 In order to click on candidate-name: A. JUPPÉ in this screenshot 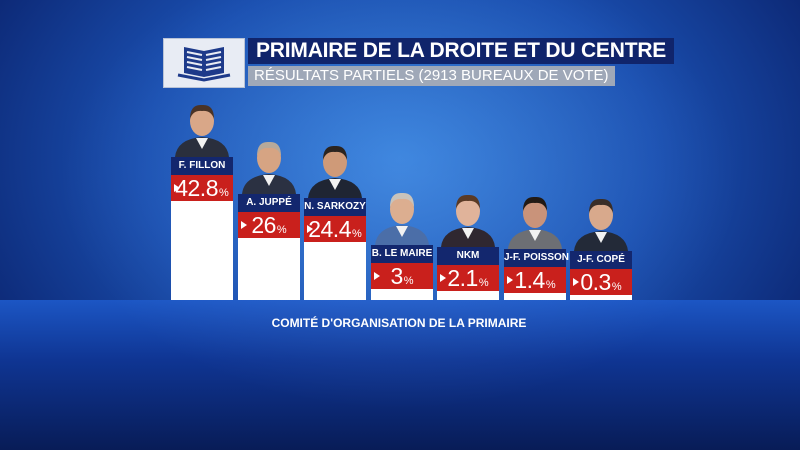, I will do `click(269, 203)`.